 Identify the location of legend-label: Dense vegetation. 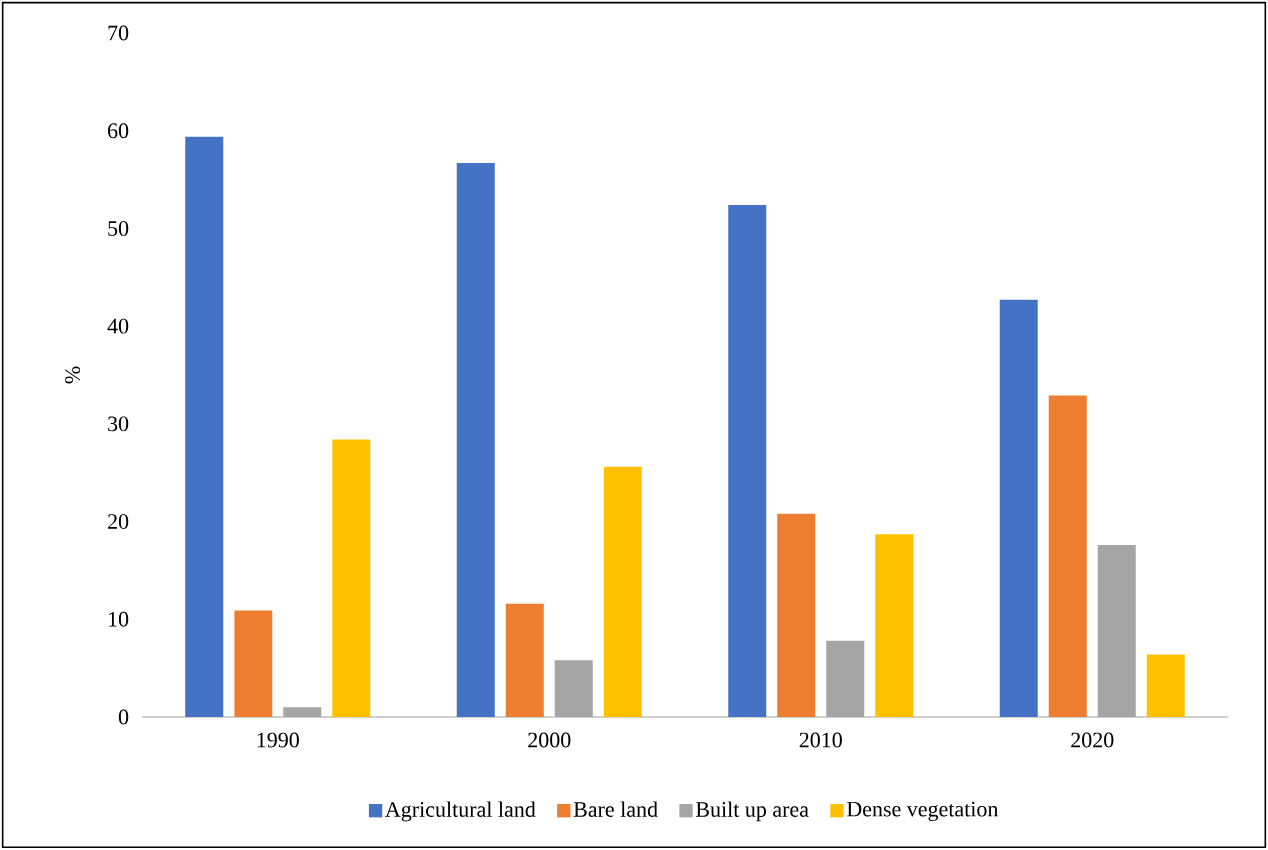
(922, 811).